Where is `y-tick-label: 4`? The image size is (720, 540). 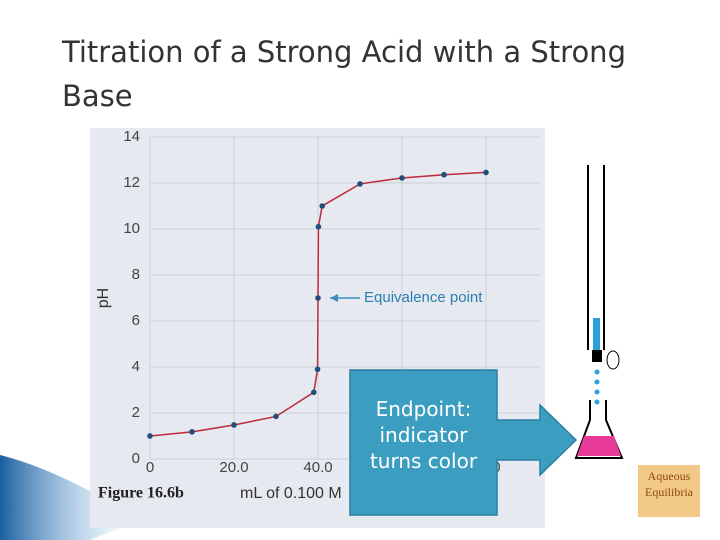
y-tick-label: 4 is located at coordinates (136, 366).